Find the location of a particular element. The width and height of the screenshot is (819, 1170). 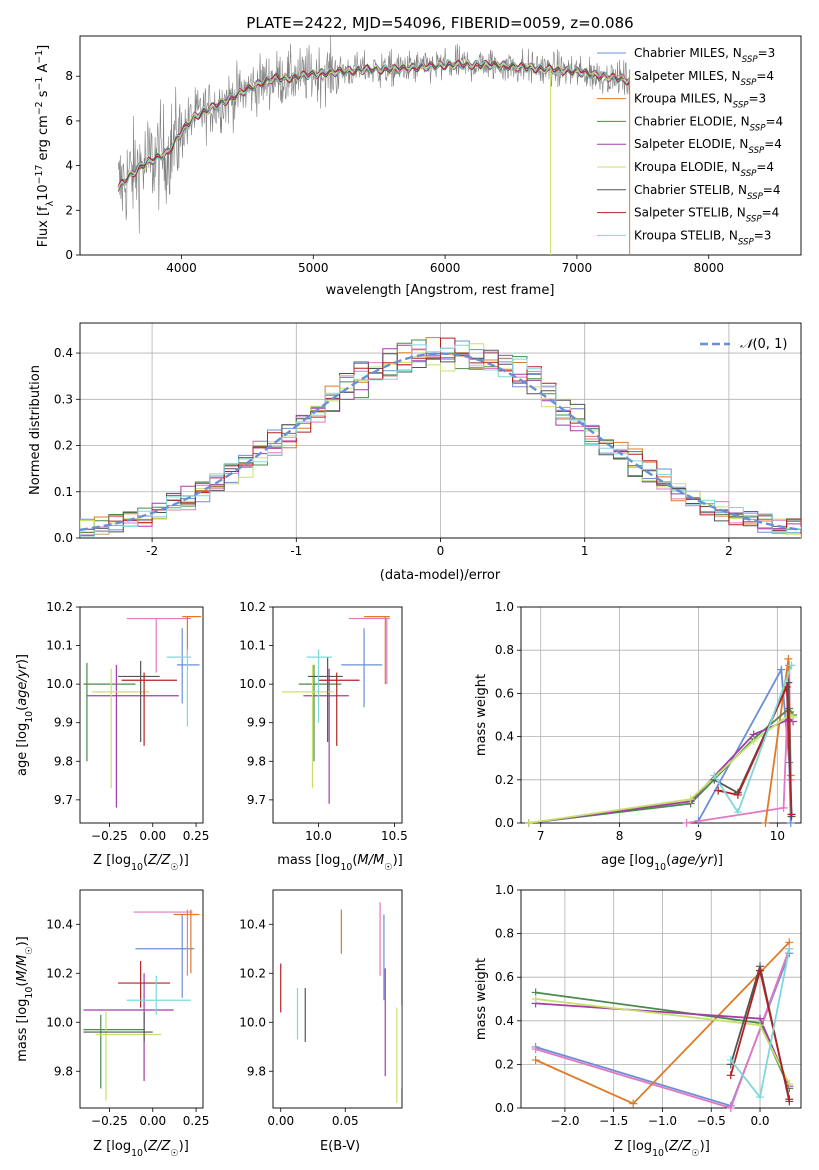

gaussian-curve is located at coordinates (440, 442).